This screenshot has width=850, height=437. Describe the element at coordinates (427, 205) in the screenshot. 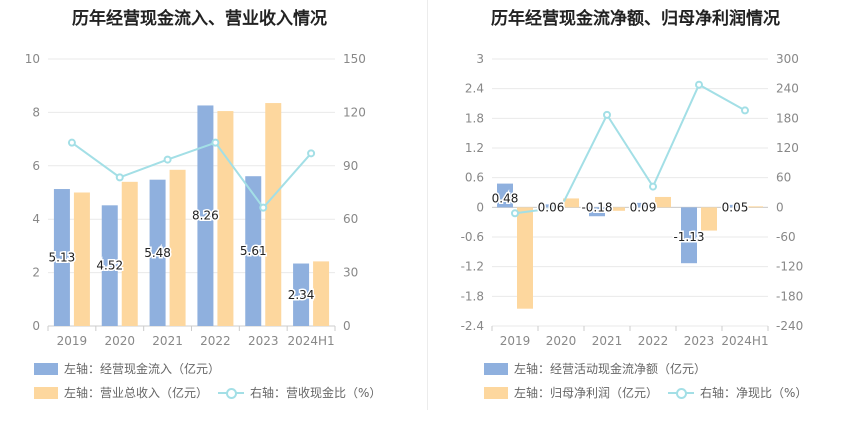

I see `panel-divider` at that location.